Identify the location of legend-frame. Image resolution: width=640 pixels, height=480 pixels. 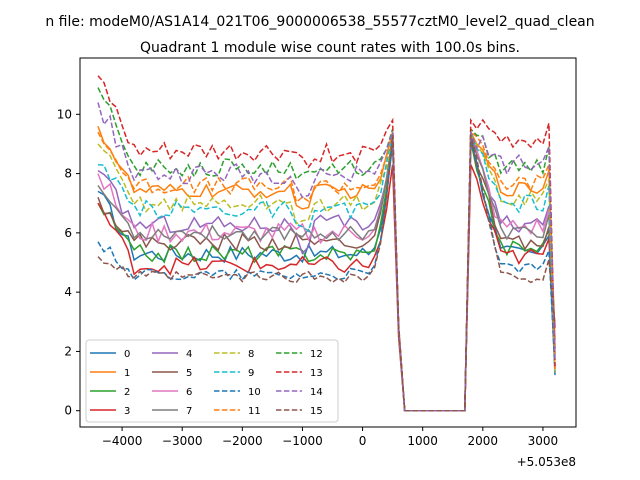
(212, 381).